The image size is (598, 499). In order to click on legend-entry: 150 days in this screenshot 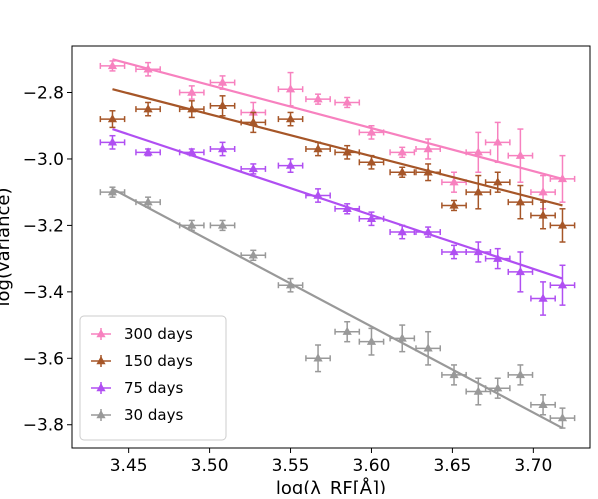, I will do `click(142, 361)`.